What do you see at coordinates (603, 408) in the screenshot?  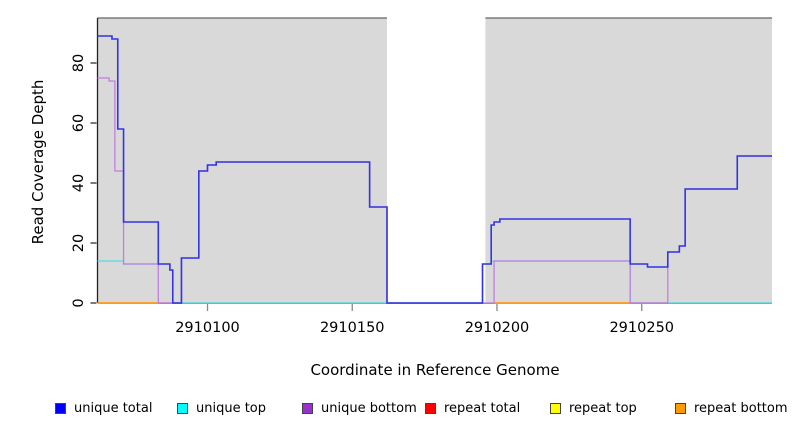 I see `legend-label: repeat top` at bounding box center [603, 408].